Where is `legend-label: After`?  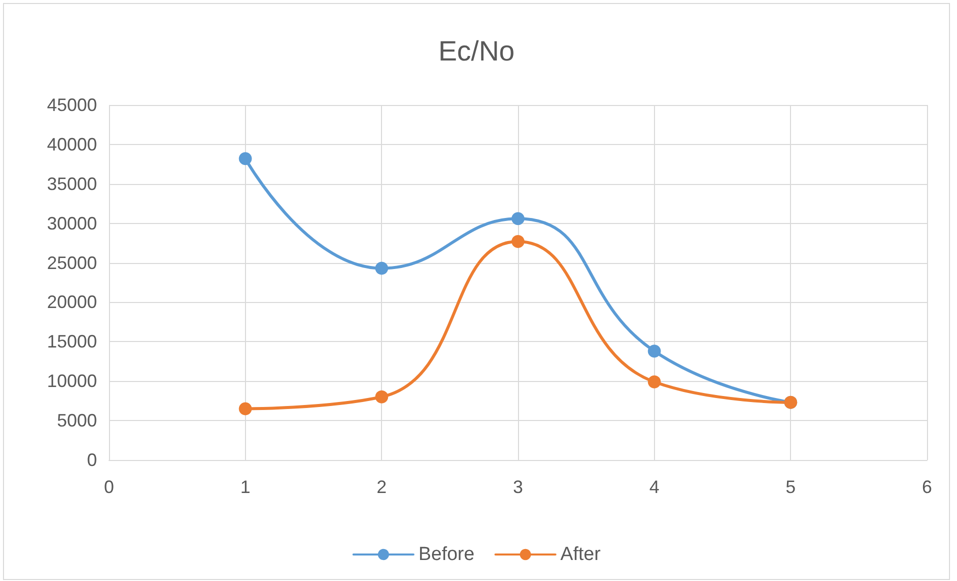 legend-label: After is located at coordinates (581, 554).